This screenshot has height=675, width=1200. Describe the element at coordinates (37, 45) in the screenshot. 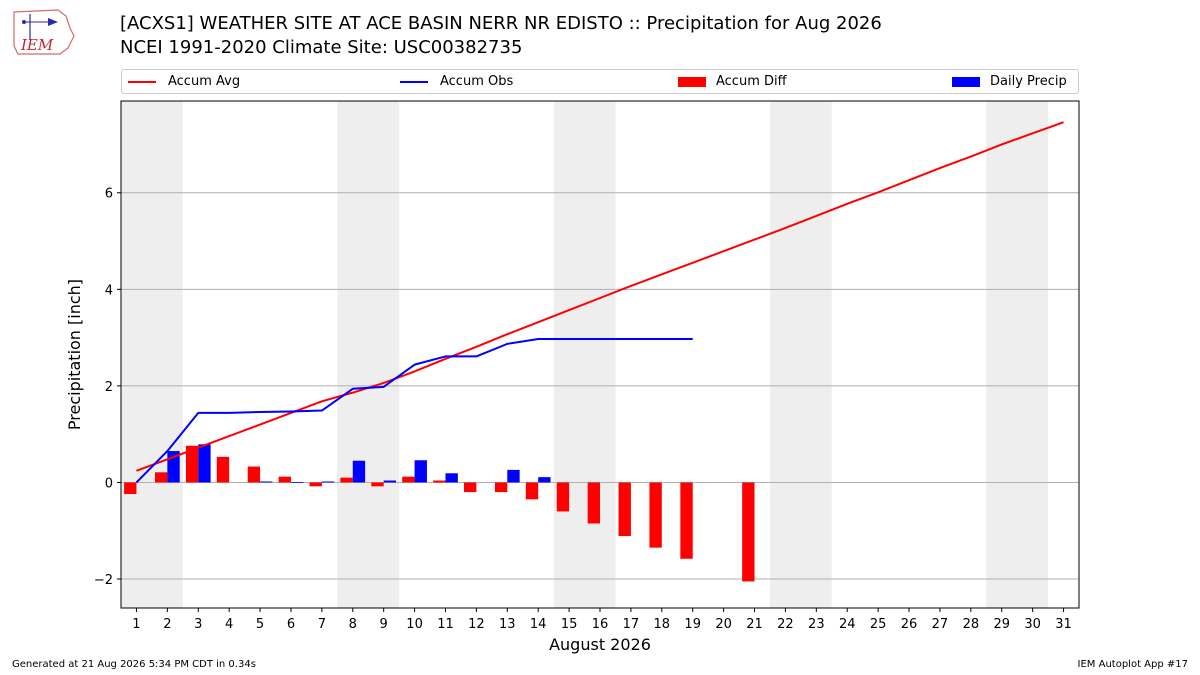

I see `logo-text: IEM` at that location.